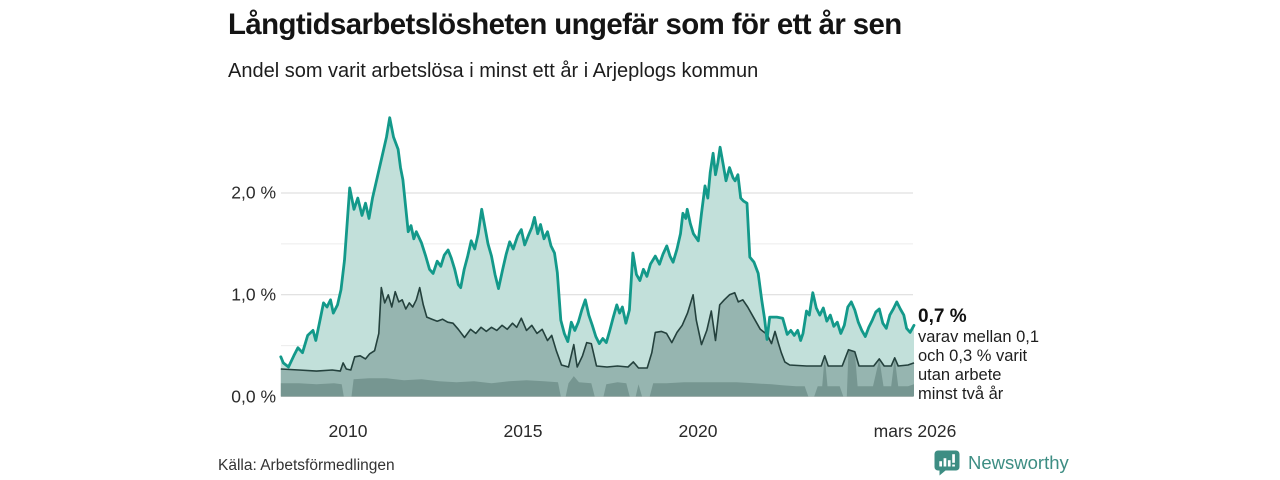 This screenshot has height=480, width=1280. Describe the element at coordinates (253, 294) in the screenshot. I see `y-axis-label: 1,0 %` at that location.